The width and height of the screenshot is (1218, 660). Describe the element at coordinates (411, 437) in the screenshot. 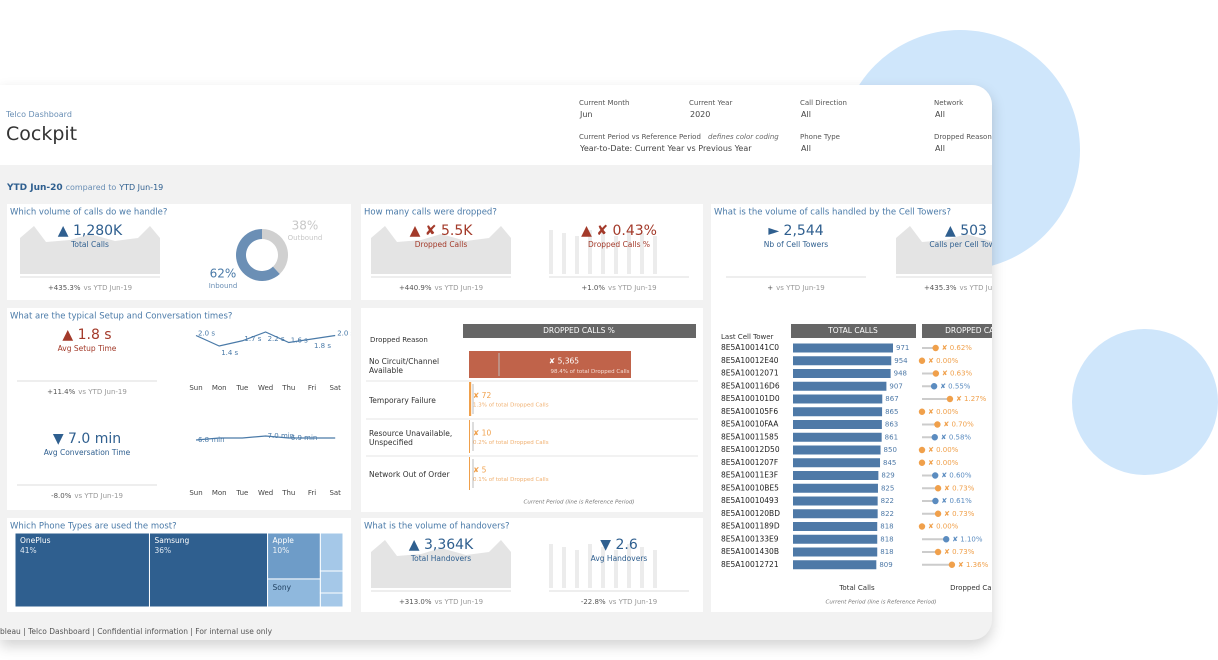

I see `reason-label: Resource Unavailable, Unspecified` at that location.